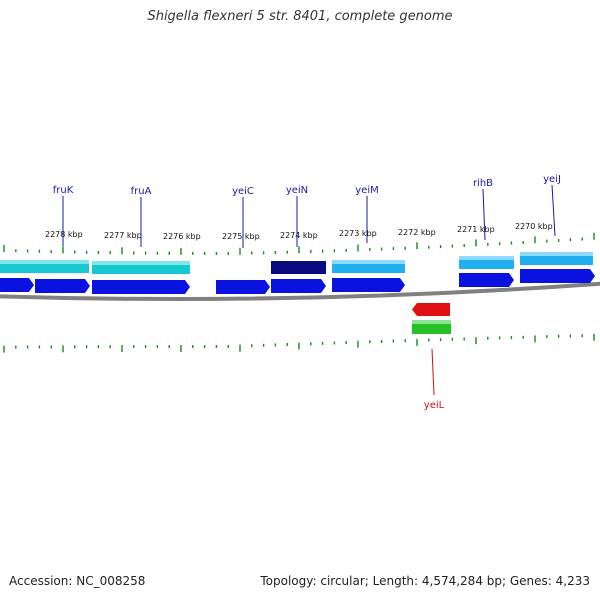  What do you see at coordinates (552, 179) in the screenshot?
I see `gene-label-yeiJ: yeiJ` at bounding box center [552, 179].